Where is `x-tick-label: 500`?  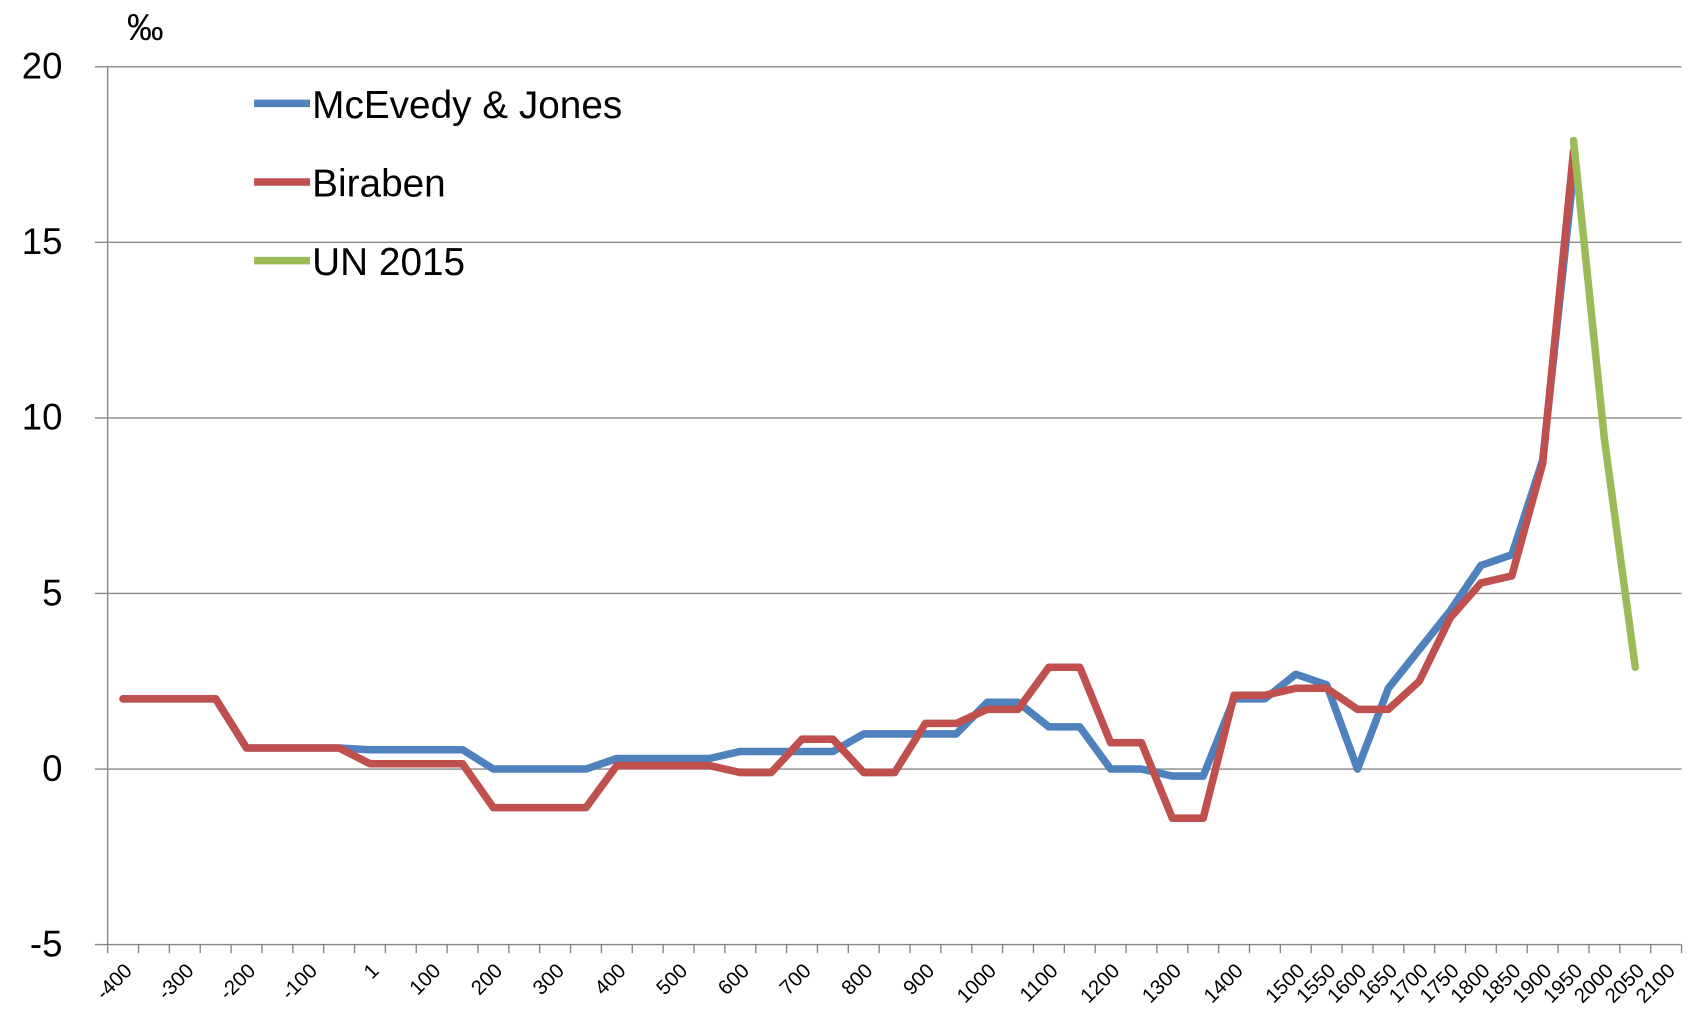
x-tick-label: 500 is located at coordinates (672, 979).